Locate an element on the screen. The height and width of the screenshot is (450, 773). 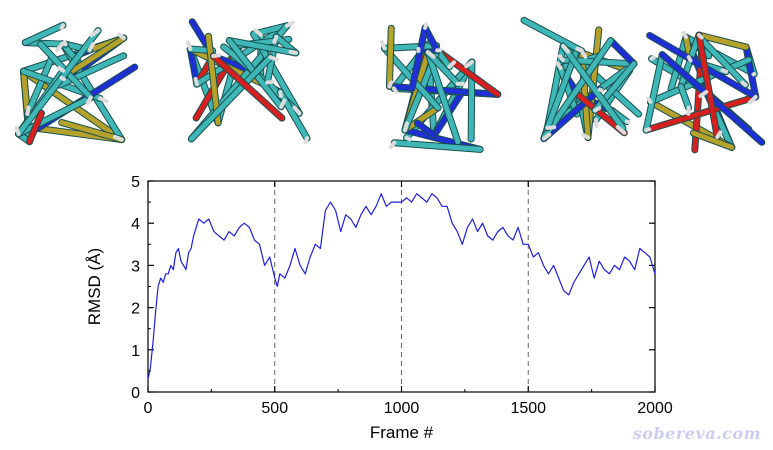
y-tick-label: 4 is located at coordinates (135, 224).